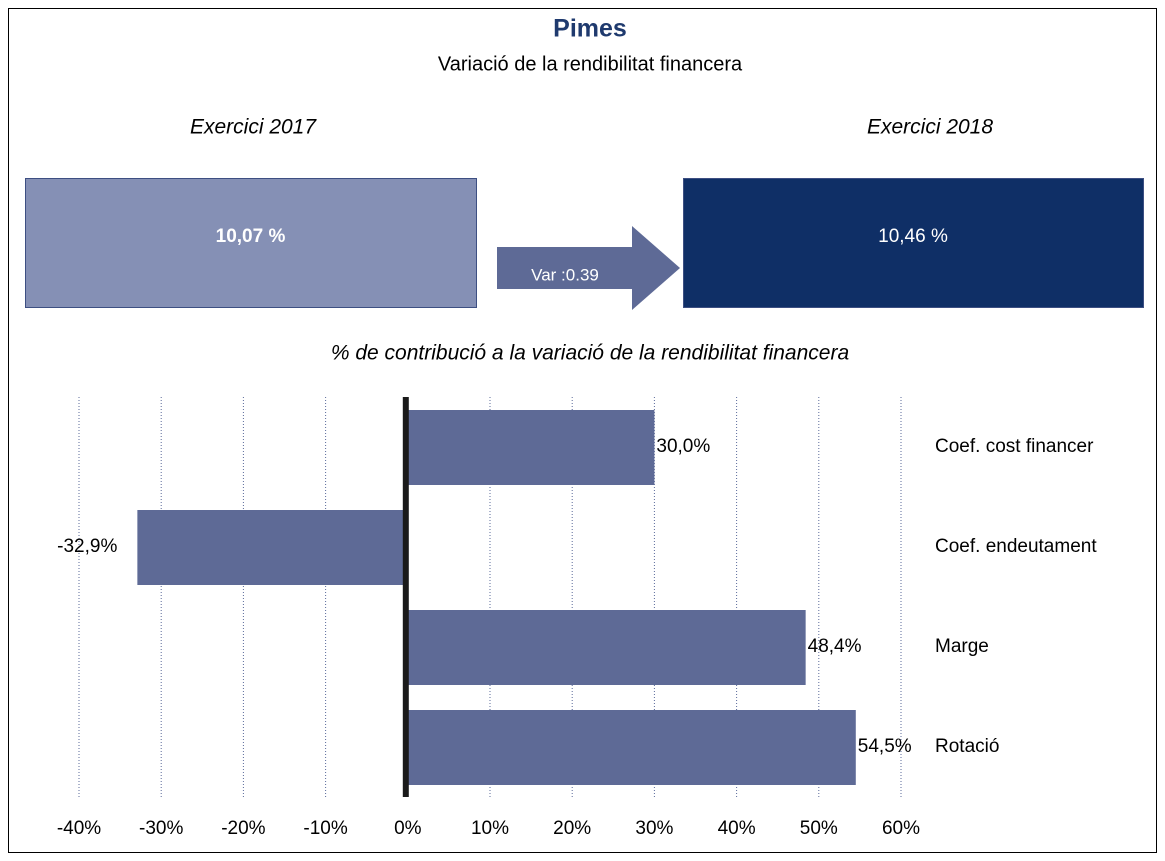 The height and width of the screenshot is (861, 1165). I want to click on value-label: 48,4%, so click(835, 646).